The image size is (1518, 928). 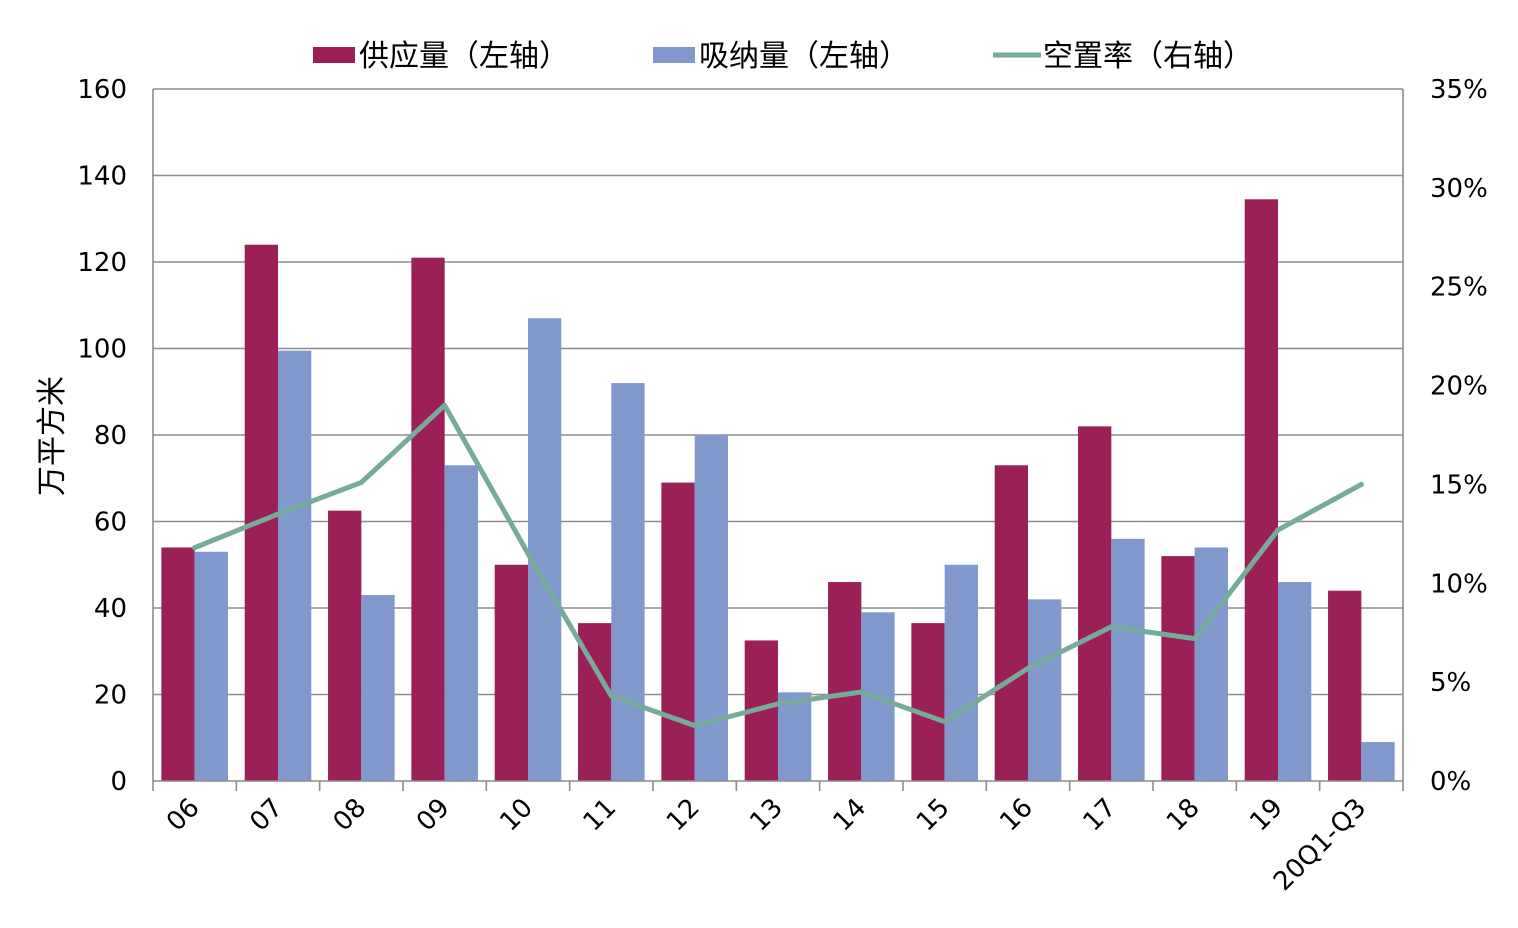 I want to click on x-tick-label: 10, so click(x=516, y=815).